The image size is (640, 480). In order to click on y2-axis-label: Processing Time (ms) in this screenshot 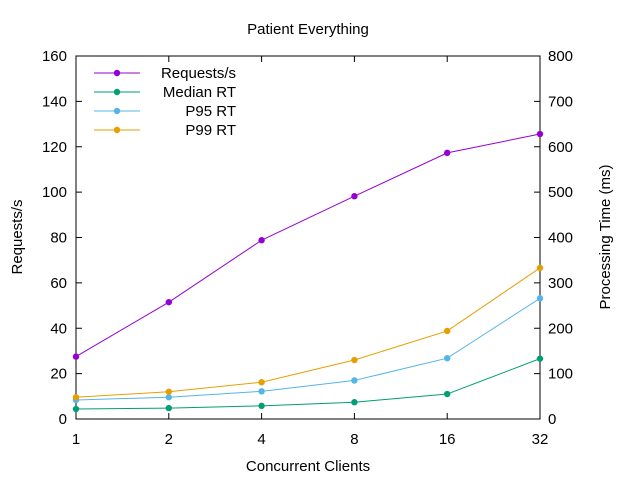, I will do `click(605, 236)`.